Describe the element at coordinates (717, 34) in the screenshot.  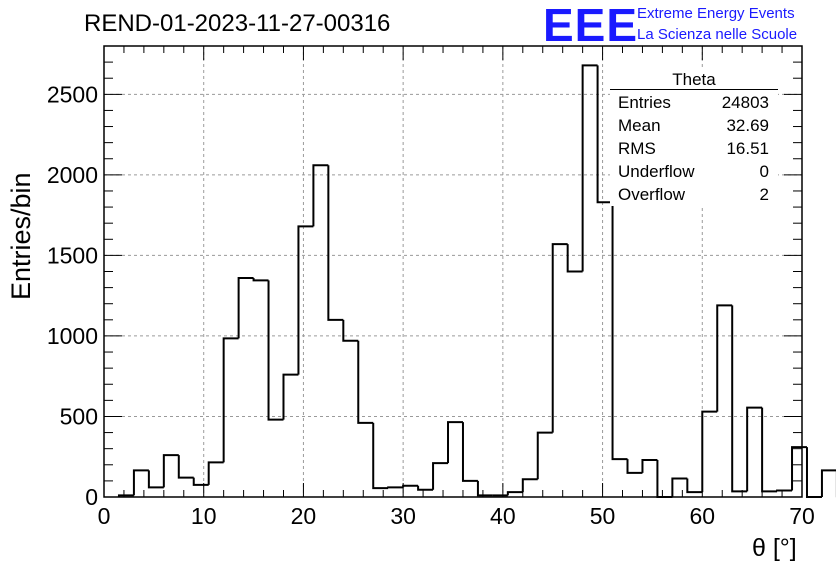
I see `logo-line-2: La Scienza nelle Scuole` at that location.